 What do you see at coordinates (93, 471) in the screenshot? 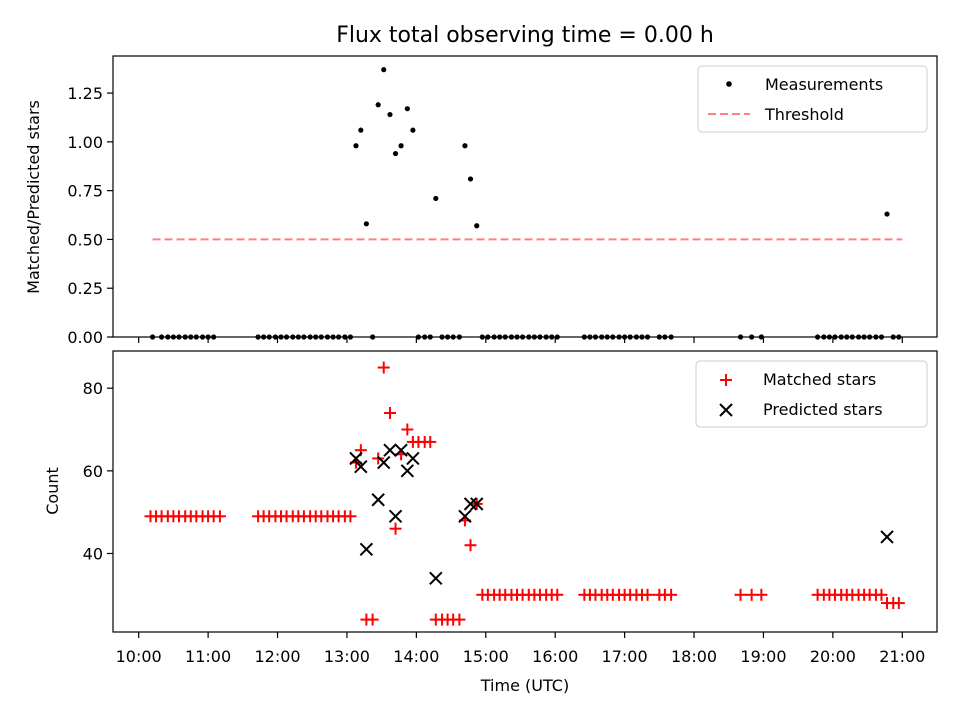
I see `y-tick-label: 60` at bounding box center [93, 471].